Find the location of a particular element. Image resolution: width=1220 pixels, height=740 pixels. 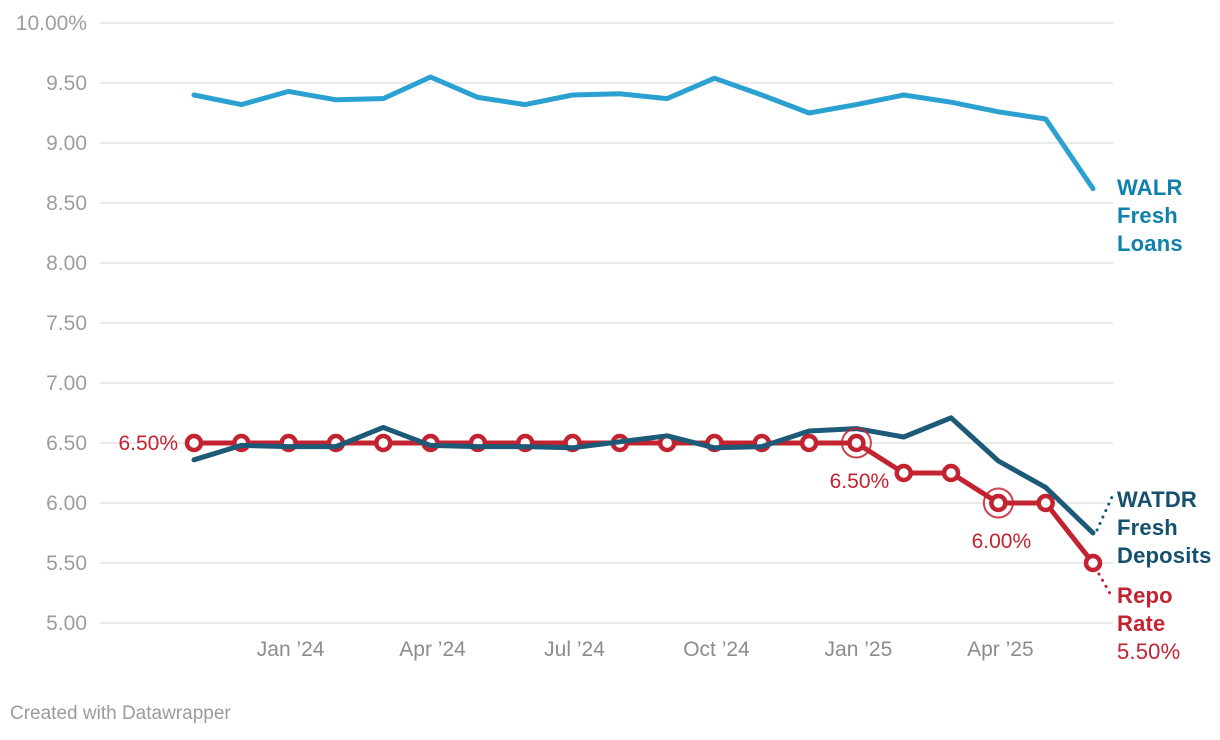

y-tick-label: 6.50 is located at coordinates (66, 443).